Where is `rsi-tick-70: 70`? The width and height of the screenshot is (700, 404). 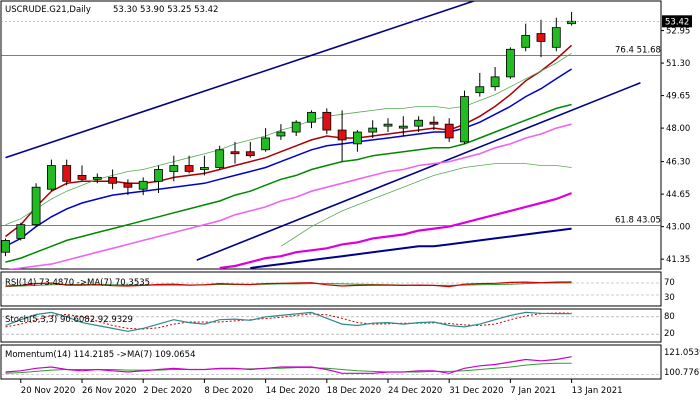
rsi-tick-70: 70 is located at coordinates (669, 283).